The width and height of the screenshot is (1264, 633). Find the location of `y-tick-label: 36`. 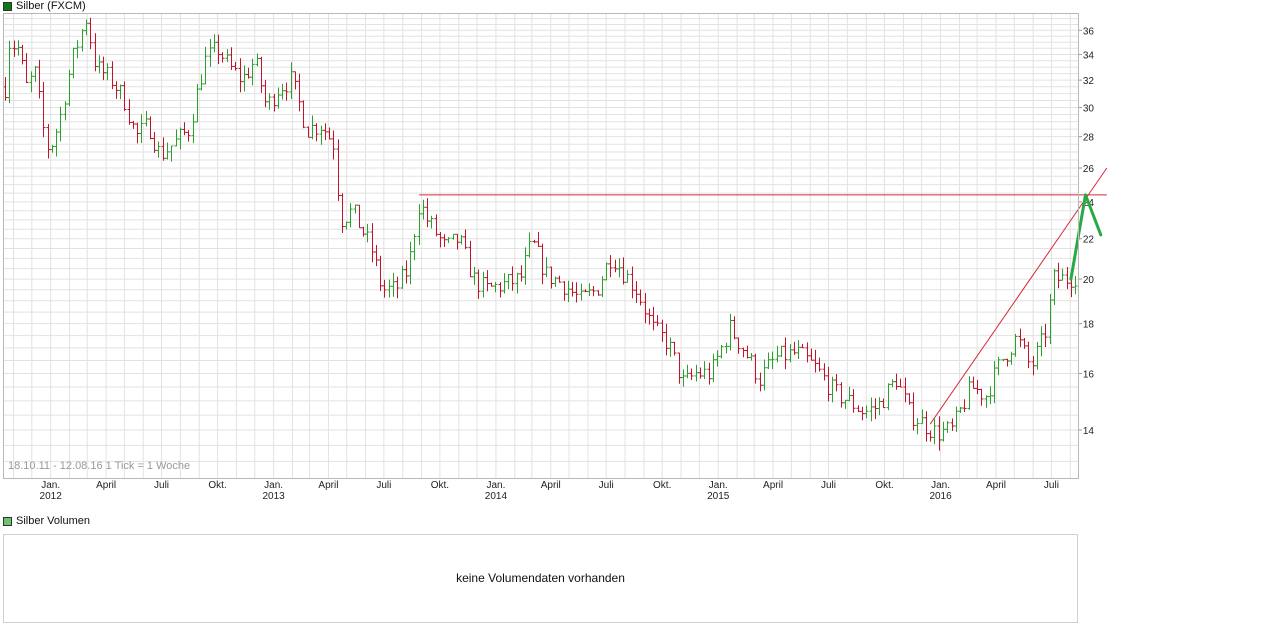

y-tick-label: 36 is located at coordinates (1089, 31).